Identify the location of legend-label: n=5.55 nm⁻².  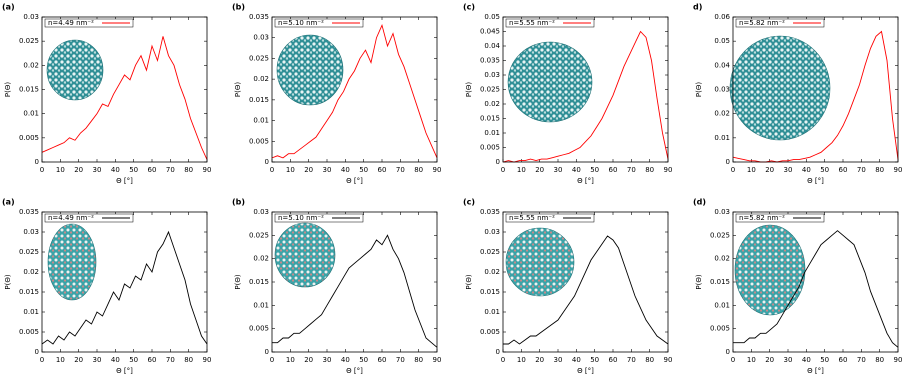
(532, 218).